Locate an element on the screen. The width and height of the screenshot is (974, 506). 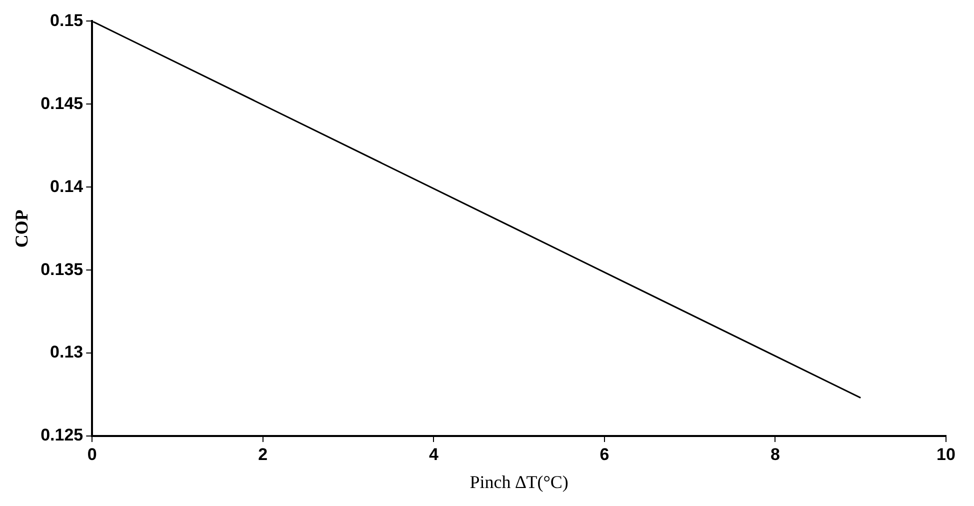
x-tick-label: 0 is located at coordinates (92, 454).